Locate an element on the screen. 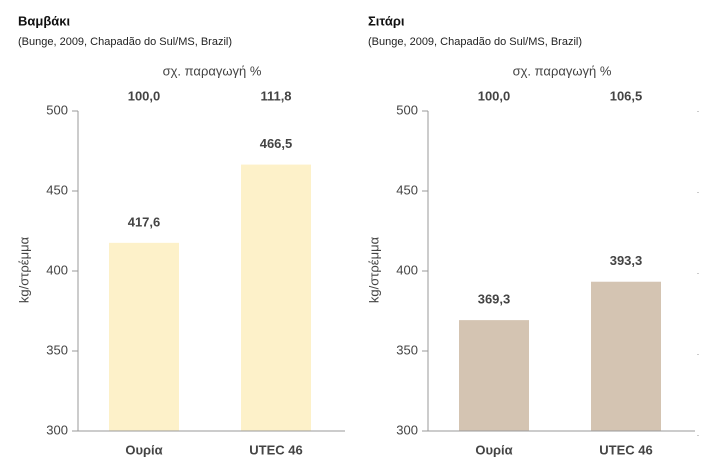 Image resolution: width=705 pixels, height=466 pixels. top-value: 111,8 is located at coordinates (275, 95).